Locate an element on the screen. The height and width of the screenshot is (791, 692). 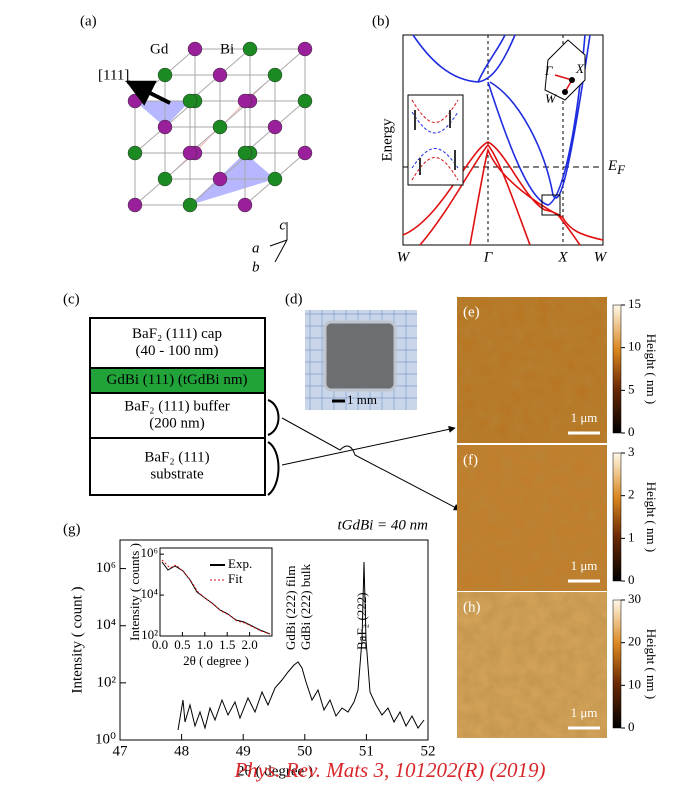
axis-label: a is located at coordinates (256, 248).